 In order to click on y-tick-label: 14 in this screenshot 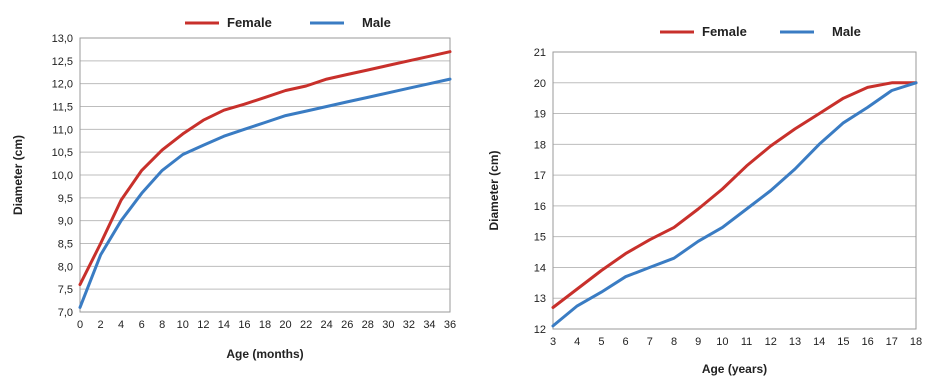, I will do `click(540, 268)`.